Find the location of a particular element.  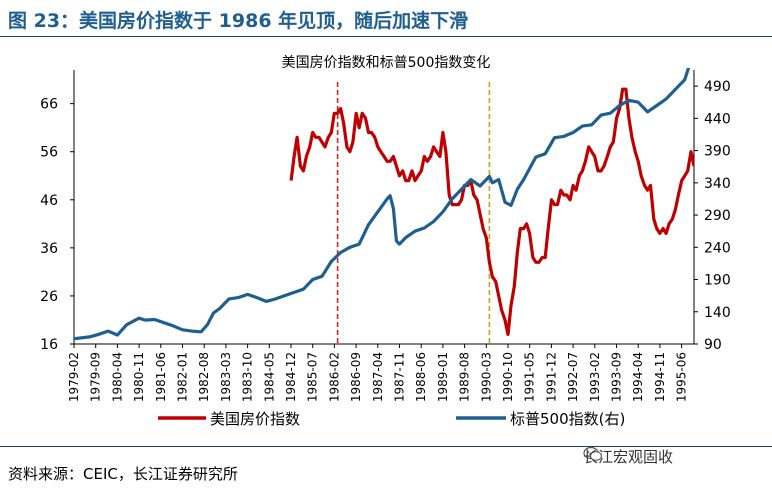

wechat-icon is located at coordinates (593, 453).